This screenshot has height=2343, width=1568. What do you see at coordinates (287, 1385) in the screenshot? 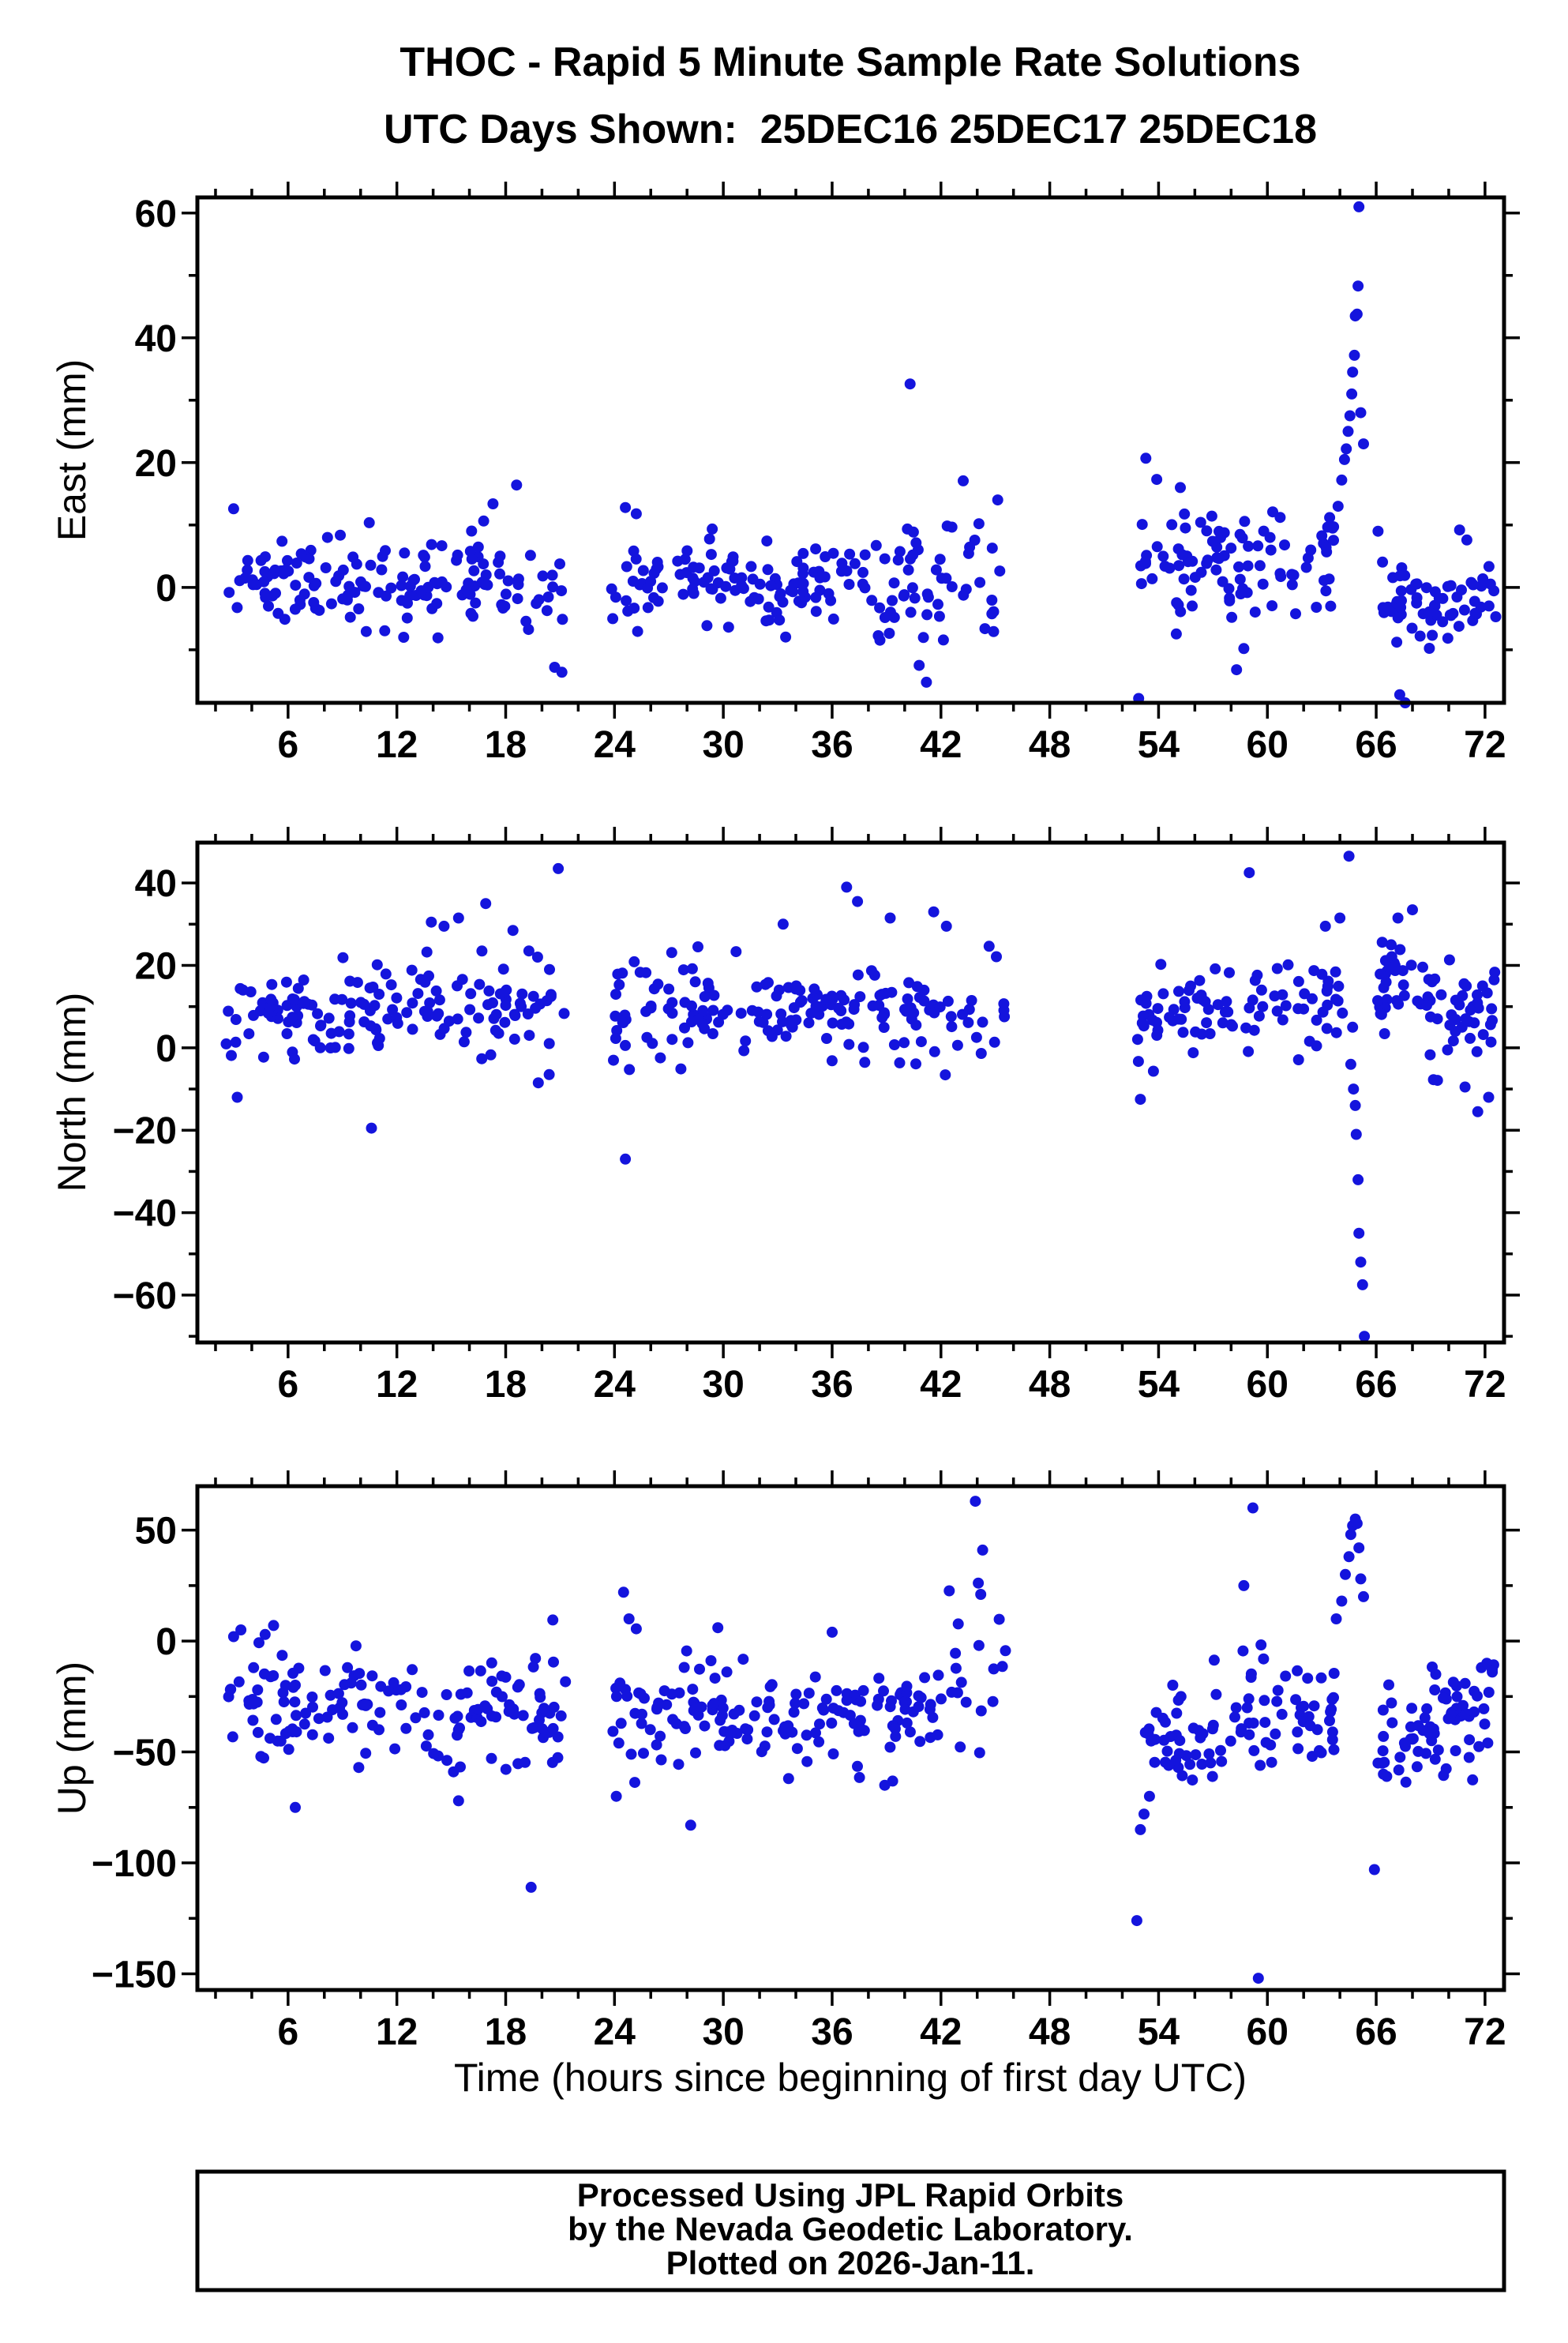
I see `x-tick-label: 6` at bounding box center [287, 1385].